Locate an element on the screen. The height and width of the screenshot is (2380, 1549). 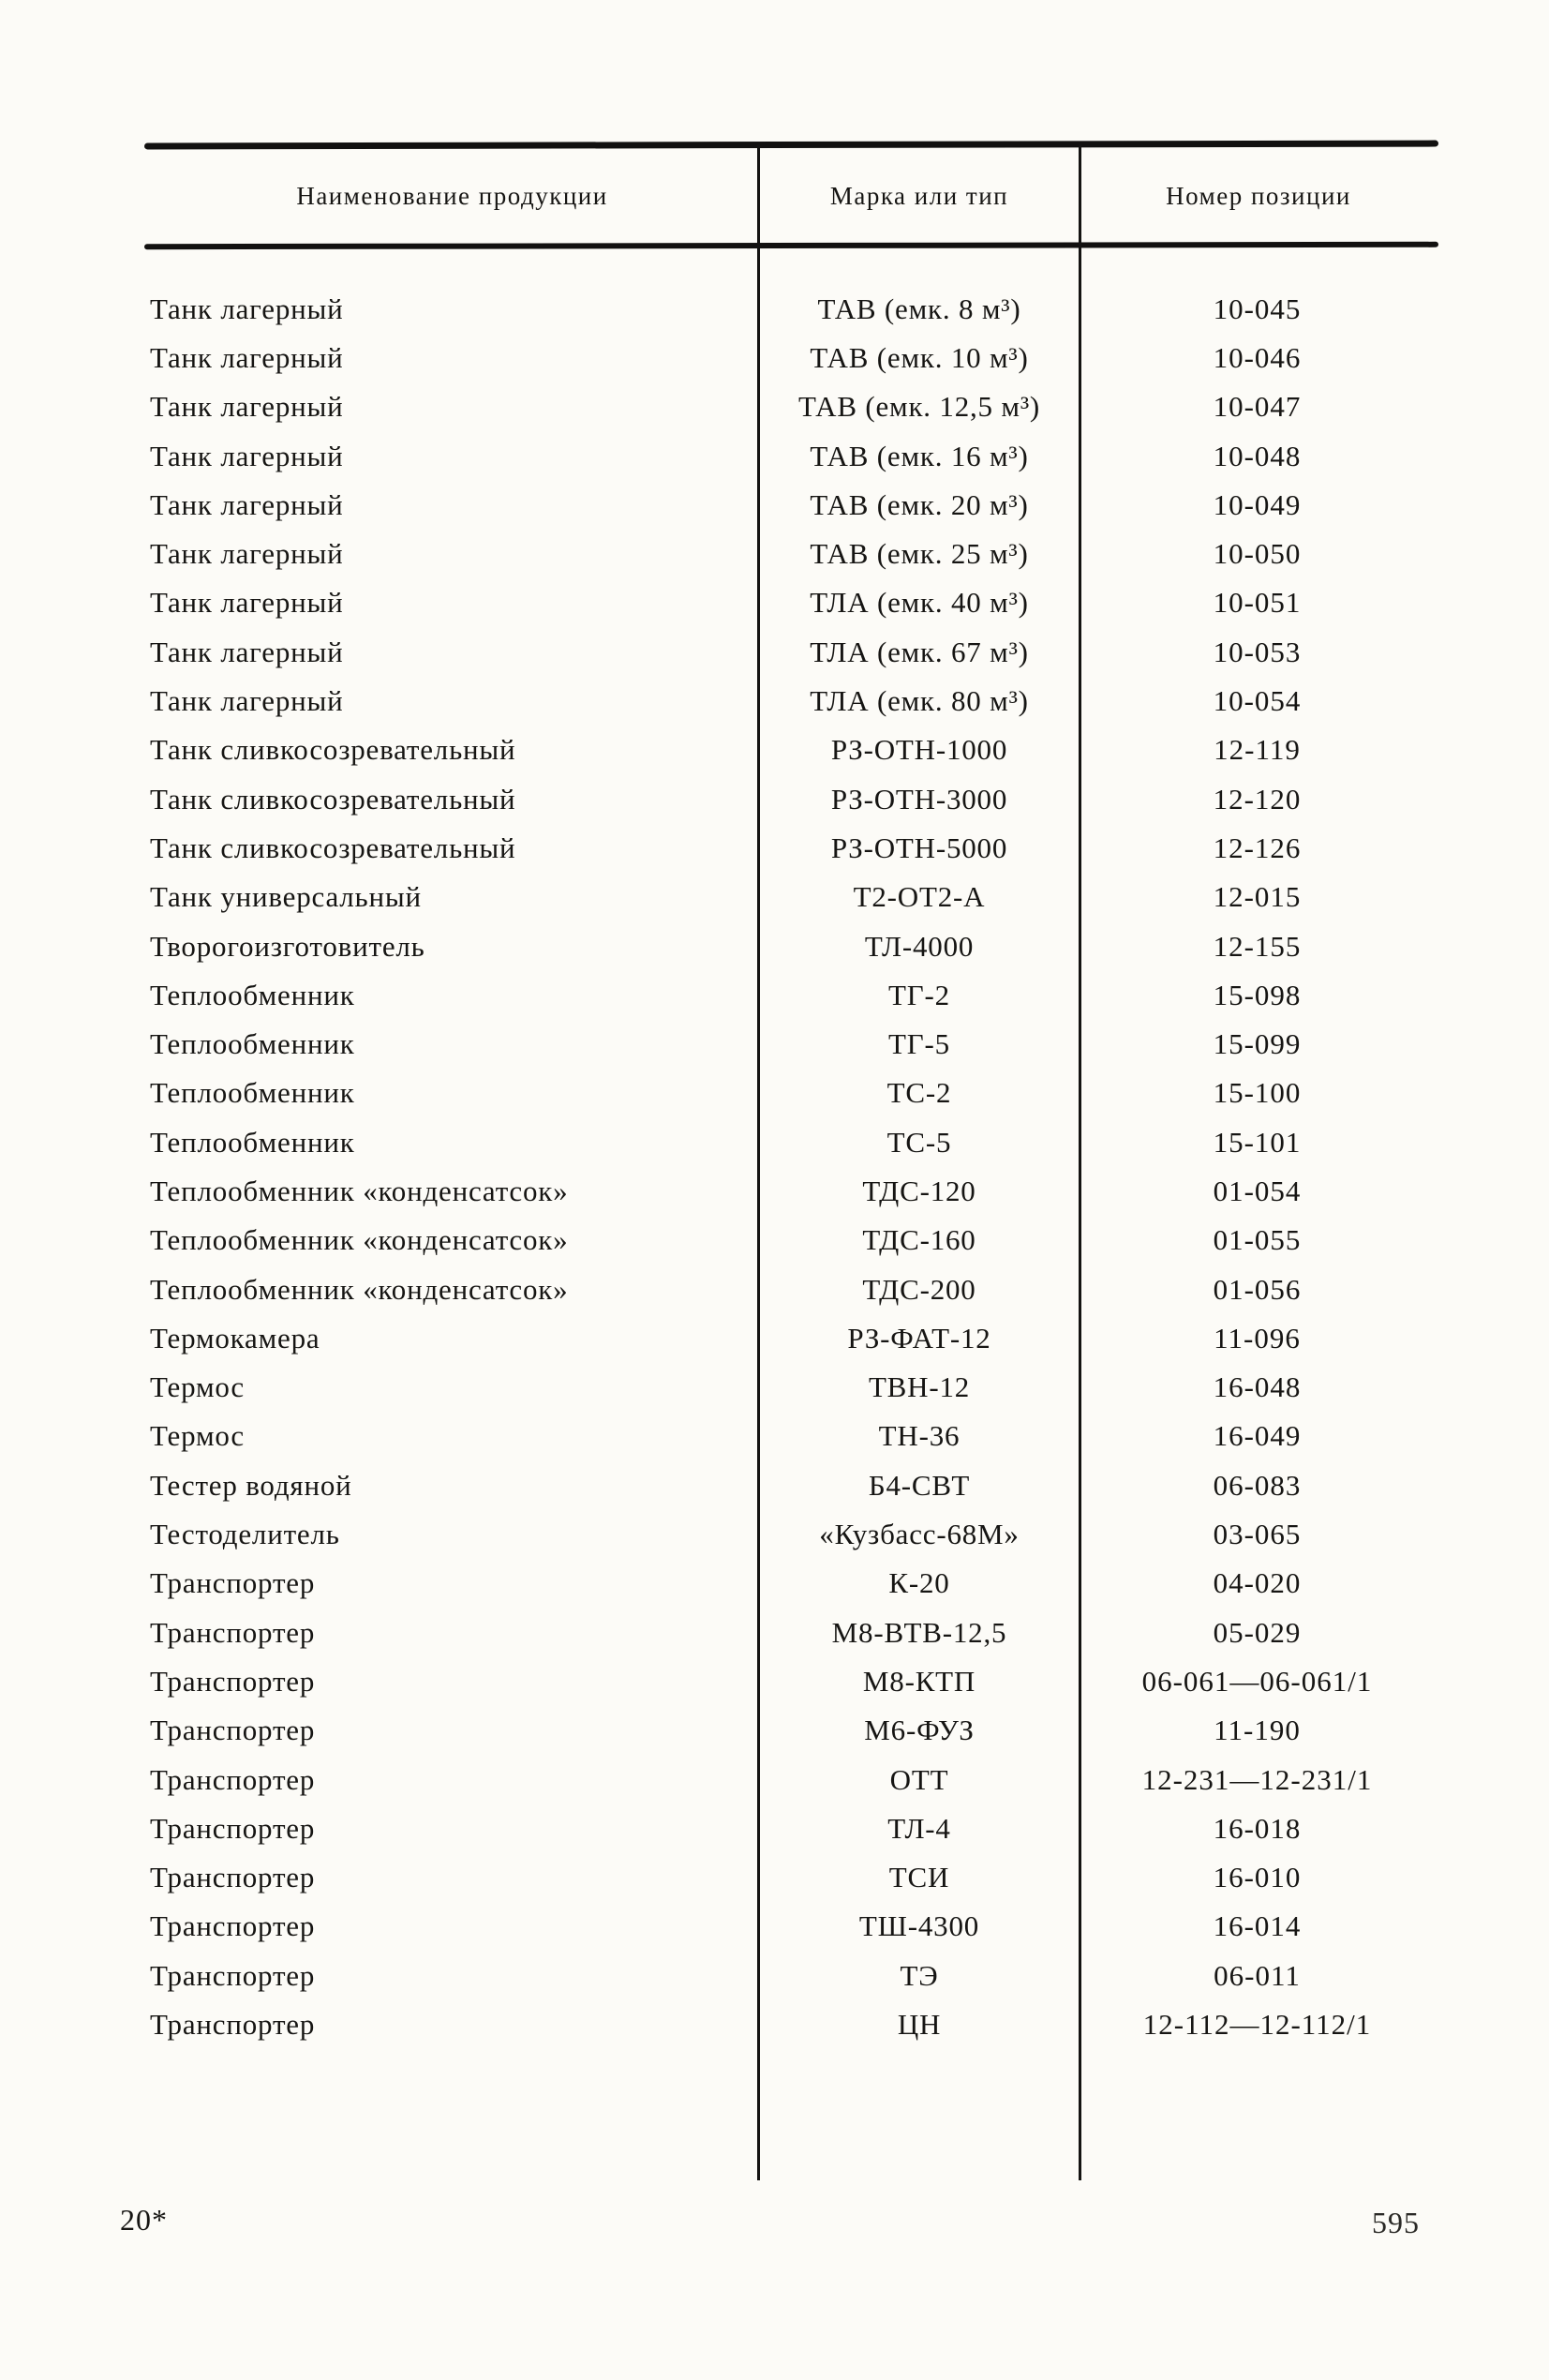
cell-mark-type: ТАВ (емк. 8 м³) is located at coordinates (919, 308).